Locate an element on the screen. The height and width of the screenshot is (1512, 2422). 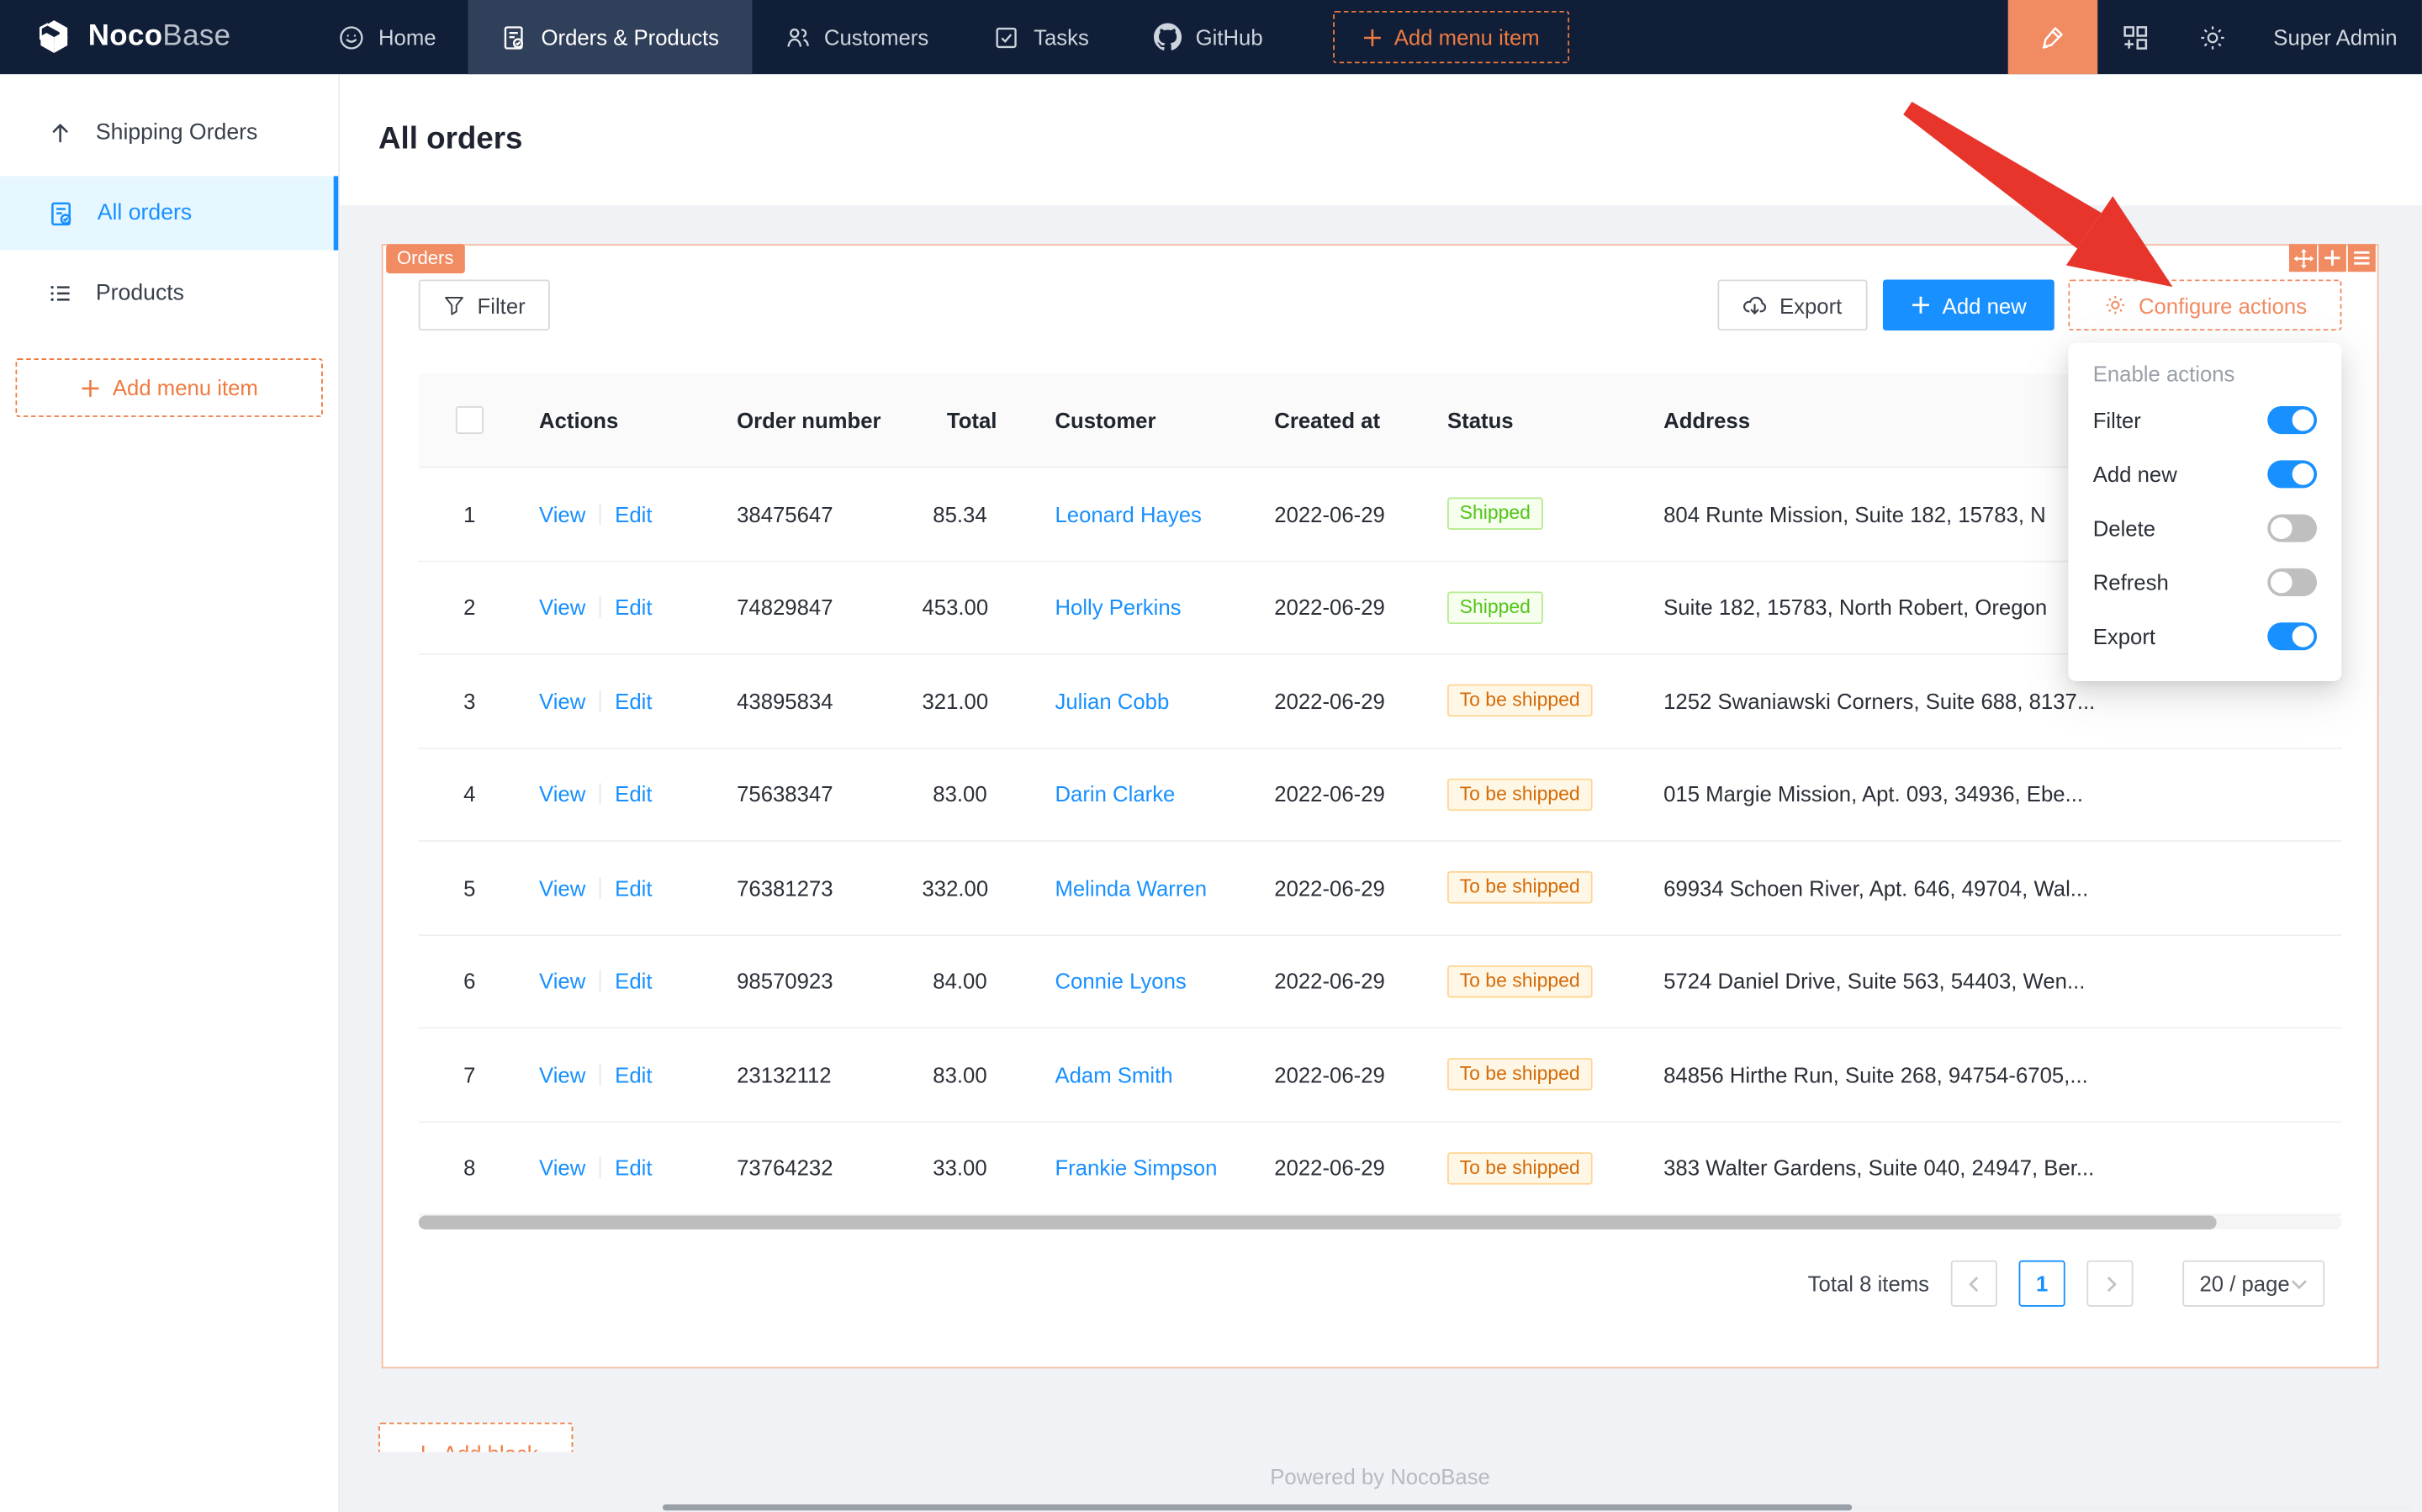
select-all-checkbox is located at coordinates (469, 420).